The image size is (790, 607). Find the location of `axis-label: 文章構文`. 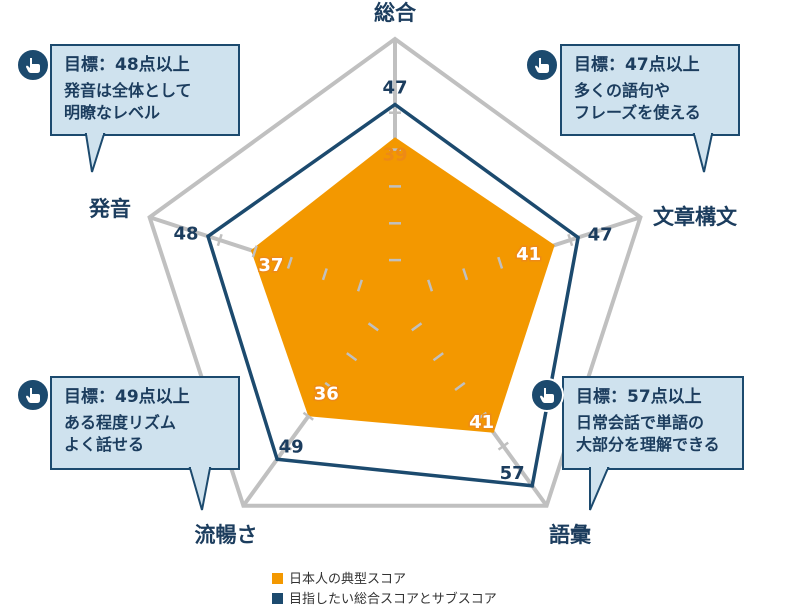

axis-label: 文章構文 is located at coordinates (695, 217).